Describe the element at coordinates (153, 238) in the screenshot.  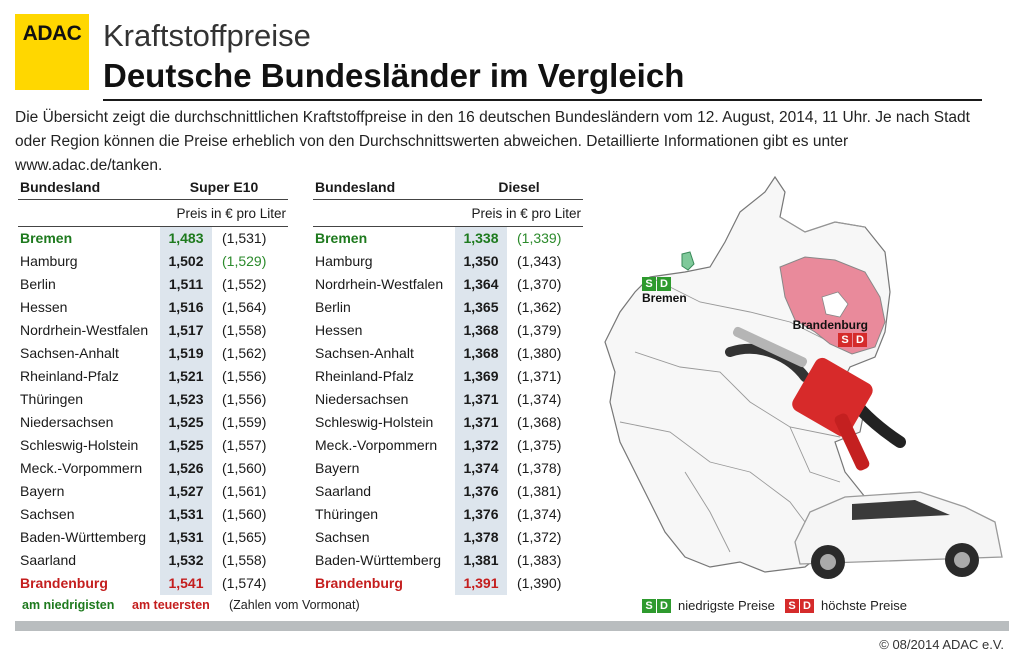
I see `table-row: Bremen 1,483 (1,531)` at that location.